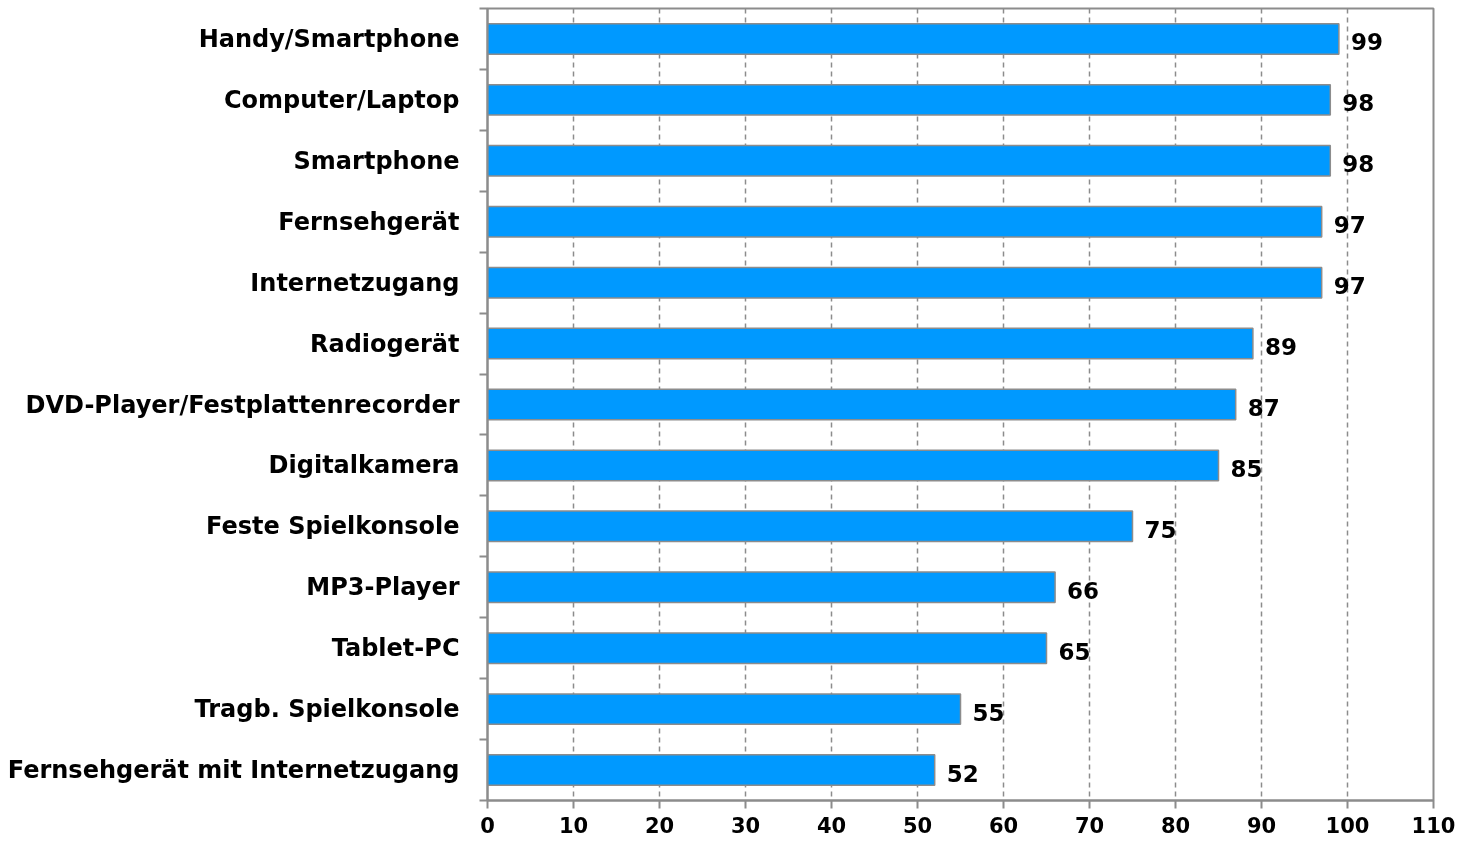 The image size is (1470, 843). What do you see at coordinates (1083, 590) in the screenshot?
I see `data-label: 66` at bounding box center [1083, 590].